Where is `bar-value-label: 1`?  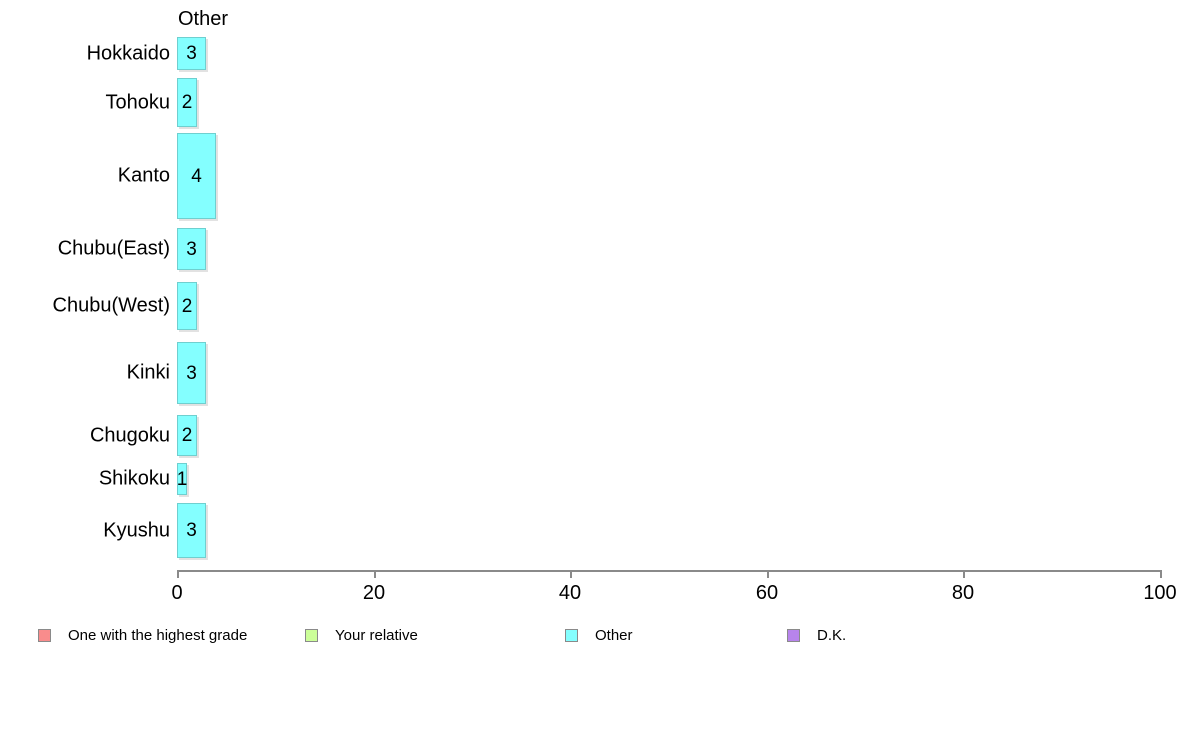
bar-value-label: 1 is located at coordinates (182, 479).